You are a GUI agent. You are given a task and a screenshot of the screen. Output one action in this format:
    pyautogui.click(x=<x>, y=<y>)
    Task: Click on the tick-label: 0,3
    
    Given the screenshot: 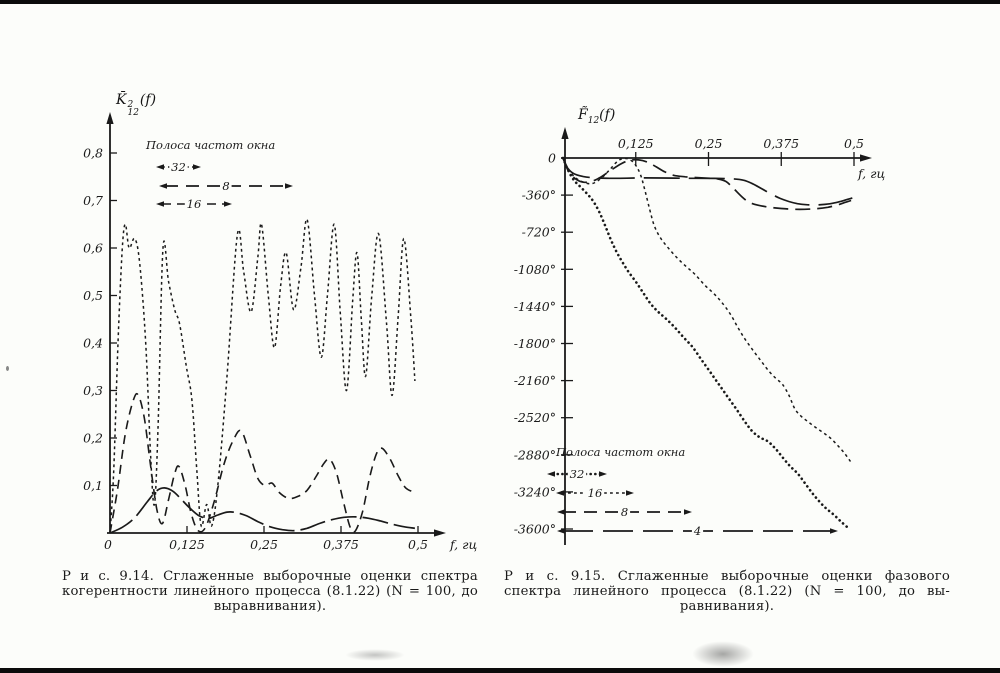 What is the action you would take?
    pyautogui.click(x=93, y=390)
    